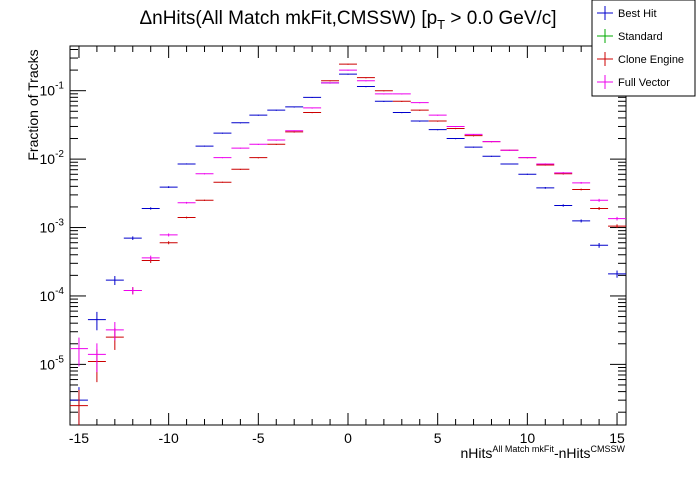 The image size is (696, 477). What do you see at coordinates (52, 158) in the screenshot?
I see `y-tick-label: 10⁻²` at bounding box center [52, 158].